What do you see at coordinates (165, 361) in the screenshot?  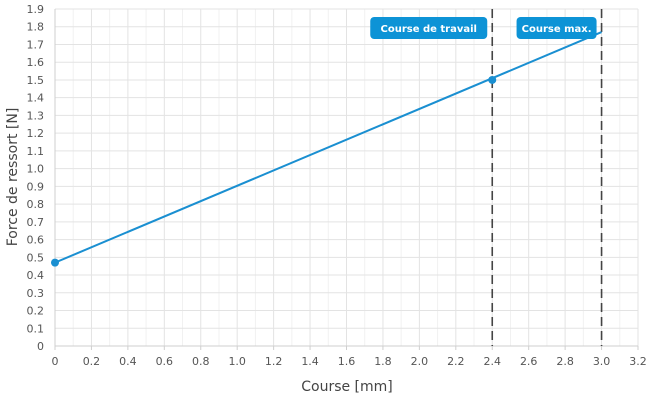 I see `x-tick-label: 0.6` at bounding box center [165, 361].